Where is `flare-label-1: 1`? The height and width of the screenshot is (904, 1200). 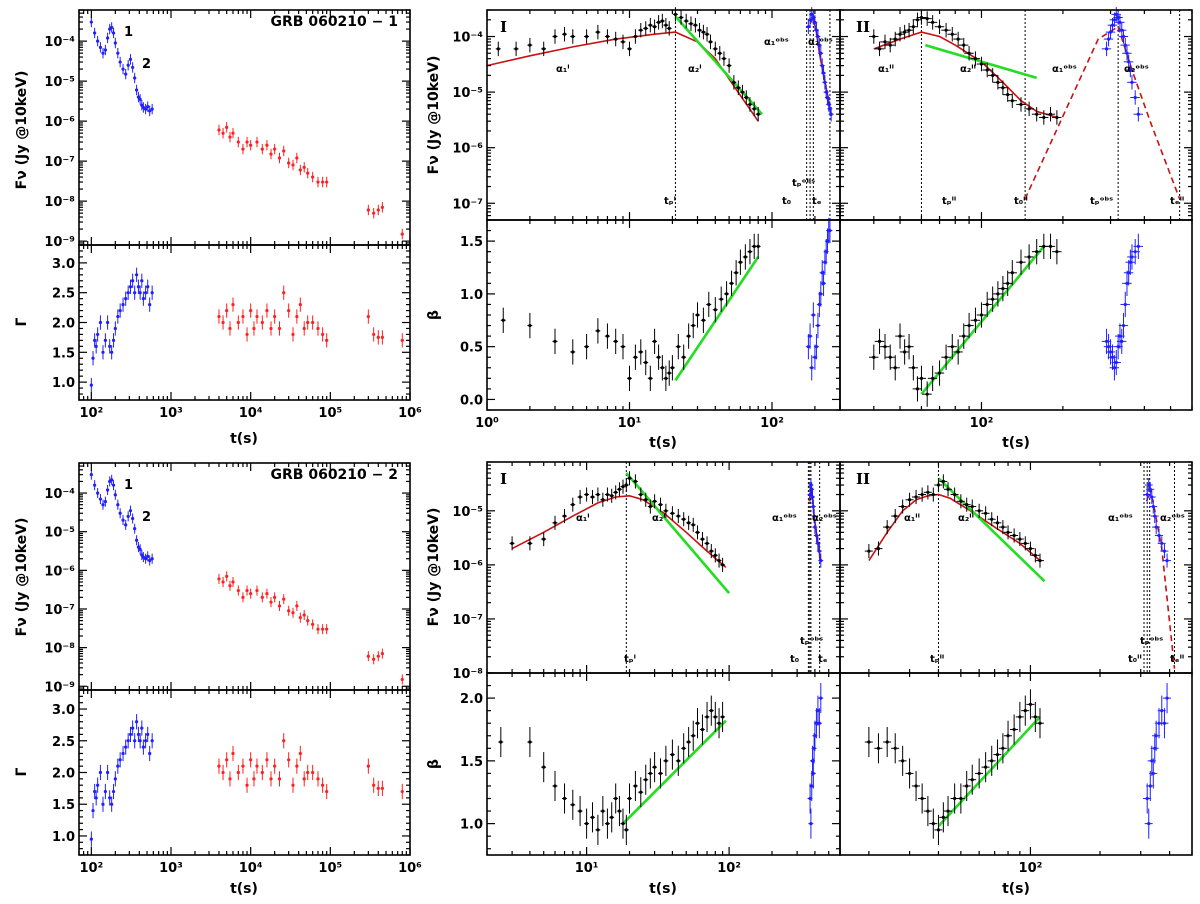
flare-label-1: 1 is located at coordinates (128, 32).